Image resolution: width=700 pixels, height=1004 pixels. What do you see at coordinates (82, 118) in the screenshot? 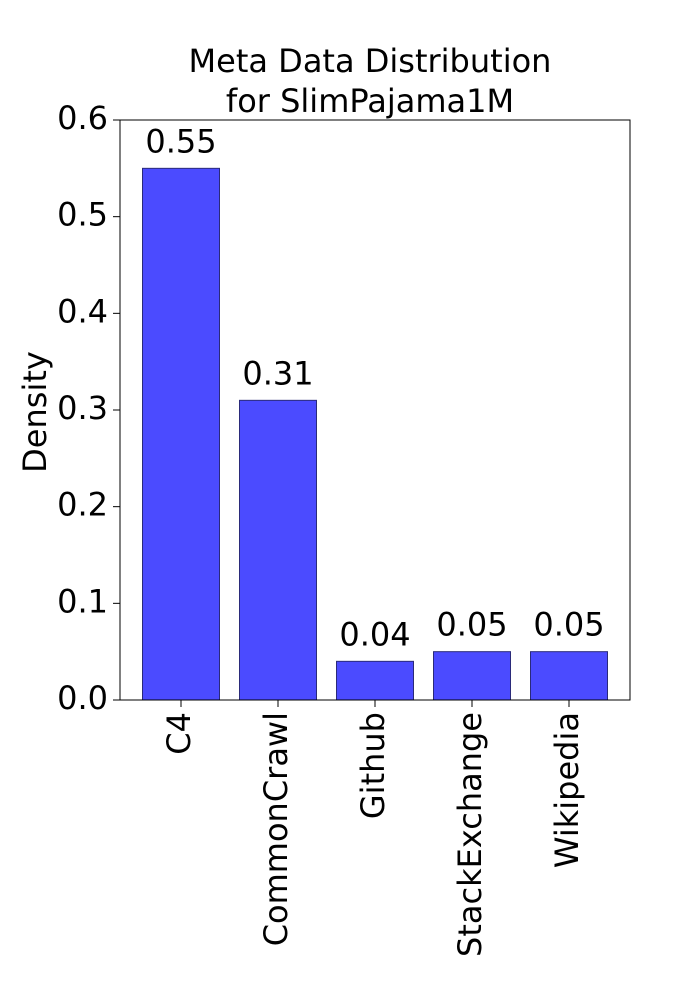
I see `y-tick-label: 0.6` at bounding box center [82, 118].